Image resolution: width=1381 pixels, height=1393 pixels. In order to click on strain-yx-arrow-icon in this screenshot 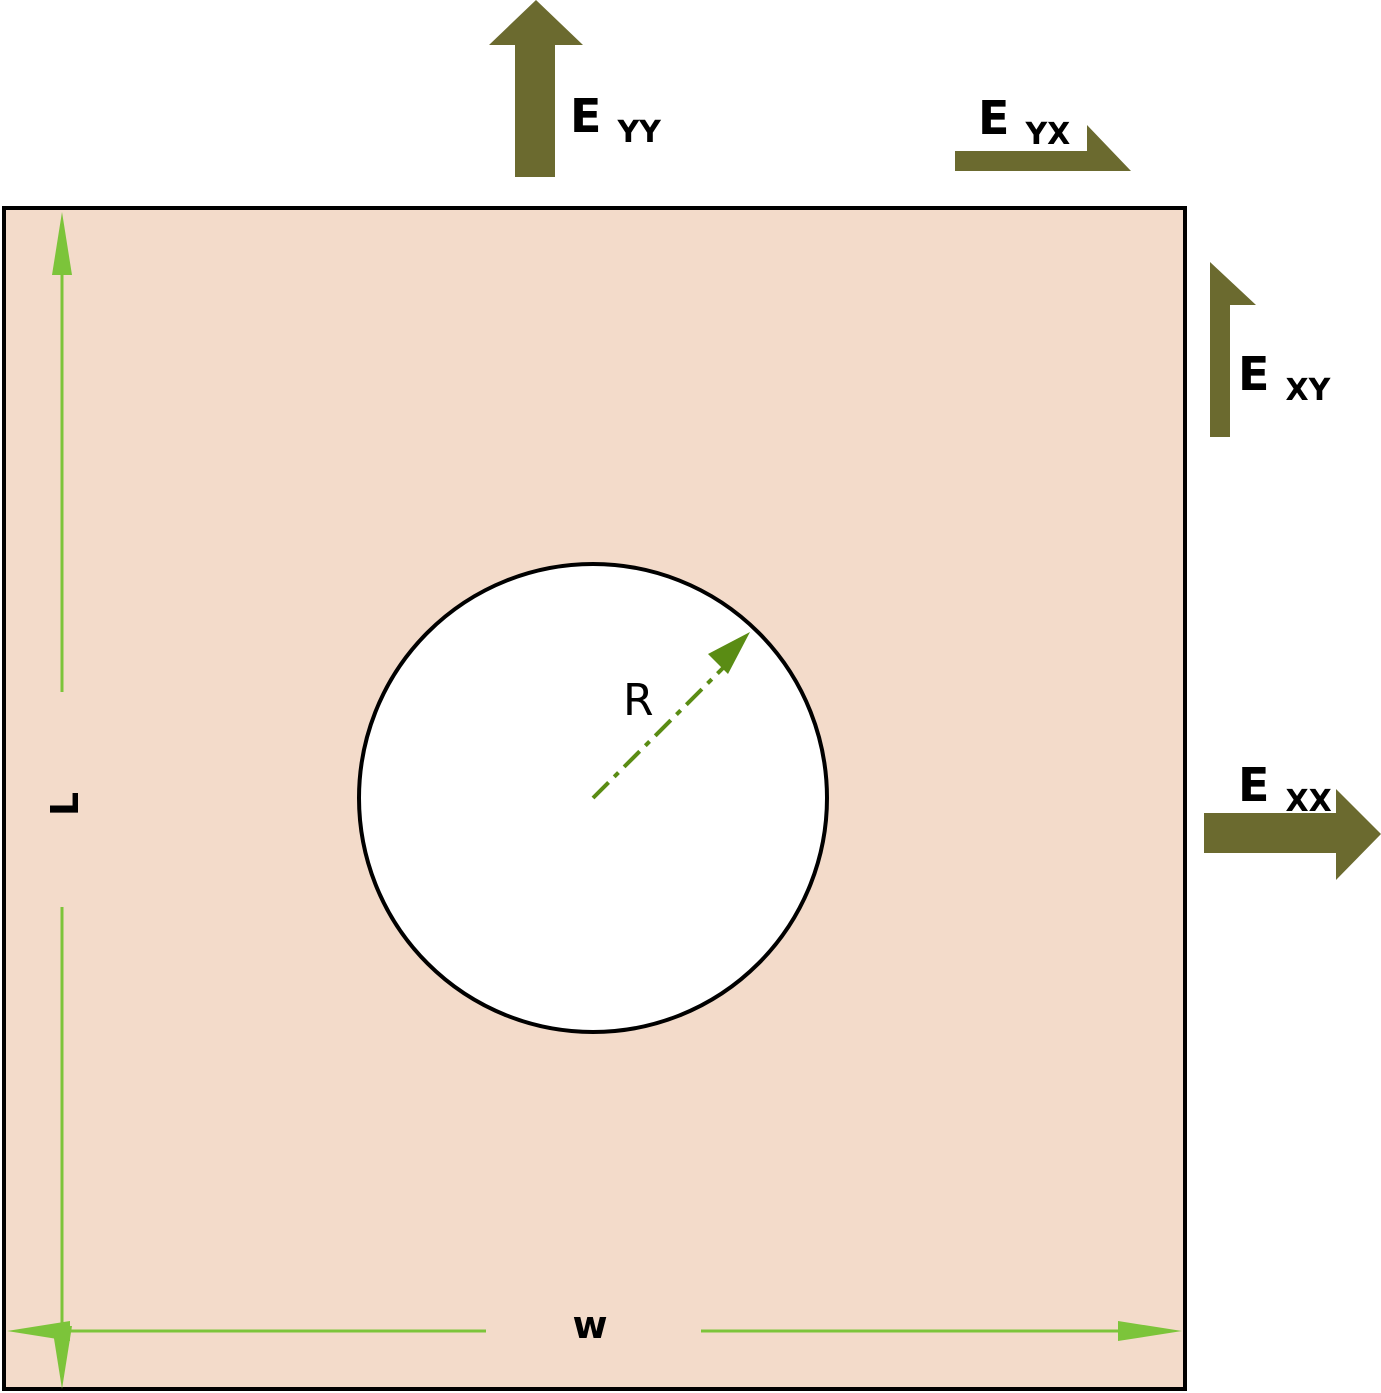, I will do `click(1043, 148)`.